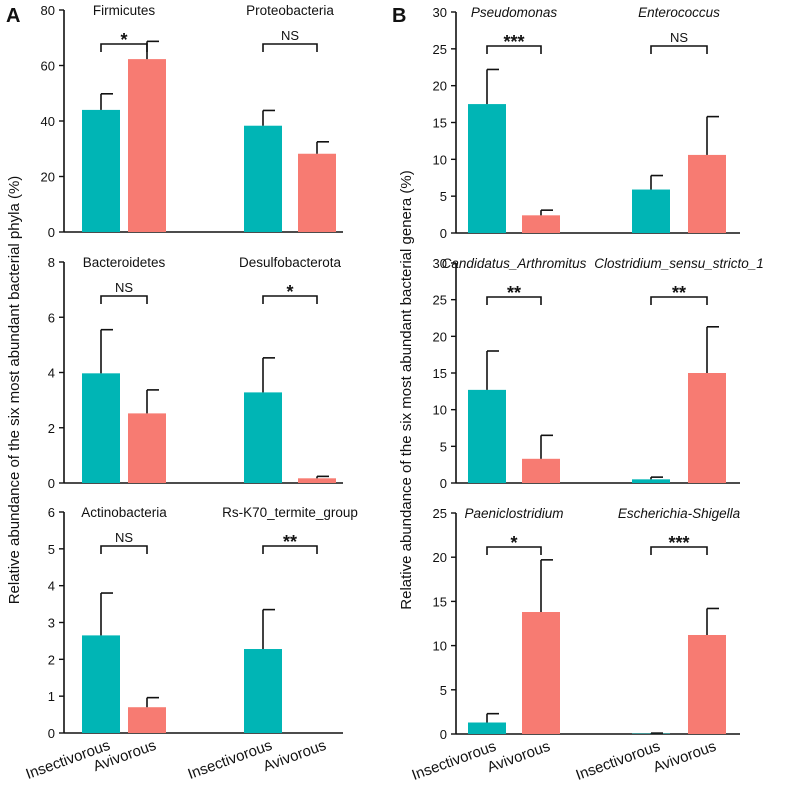 The image size is (800, 795). I want to click on bar-group: Candidatus_Arthromitus **, so click(514, 369).